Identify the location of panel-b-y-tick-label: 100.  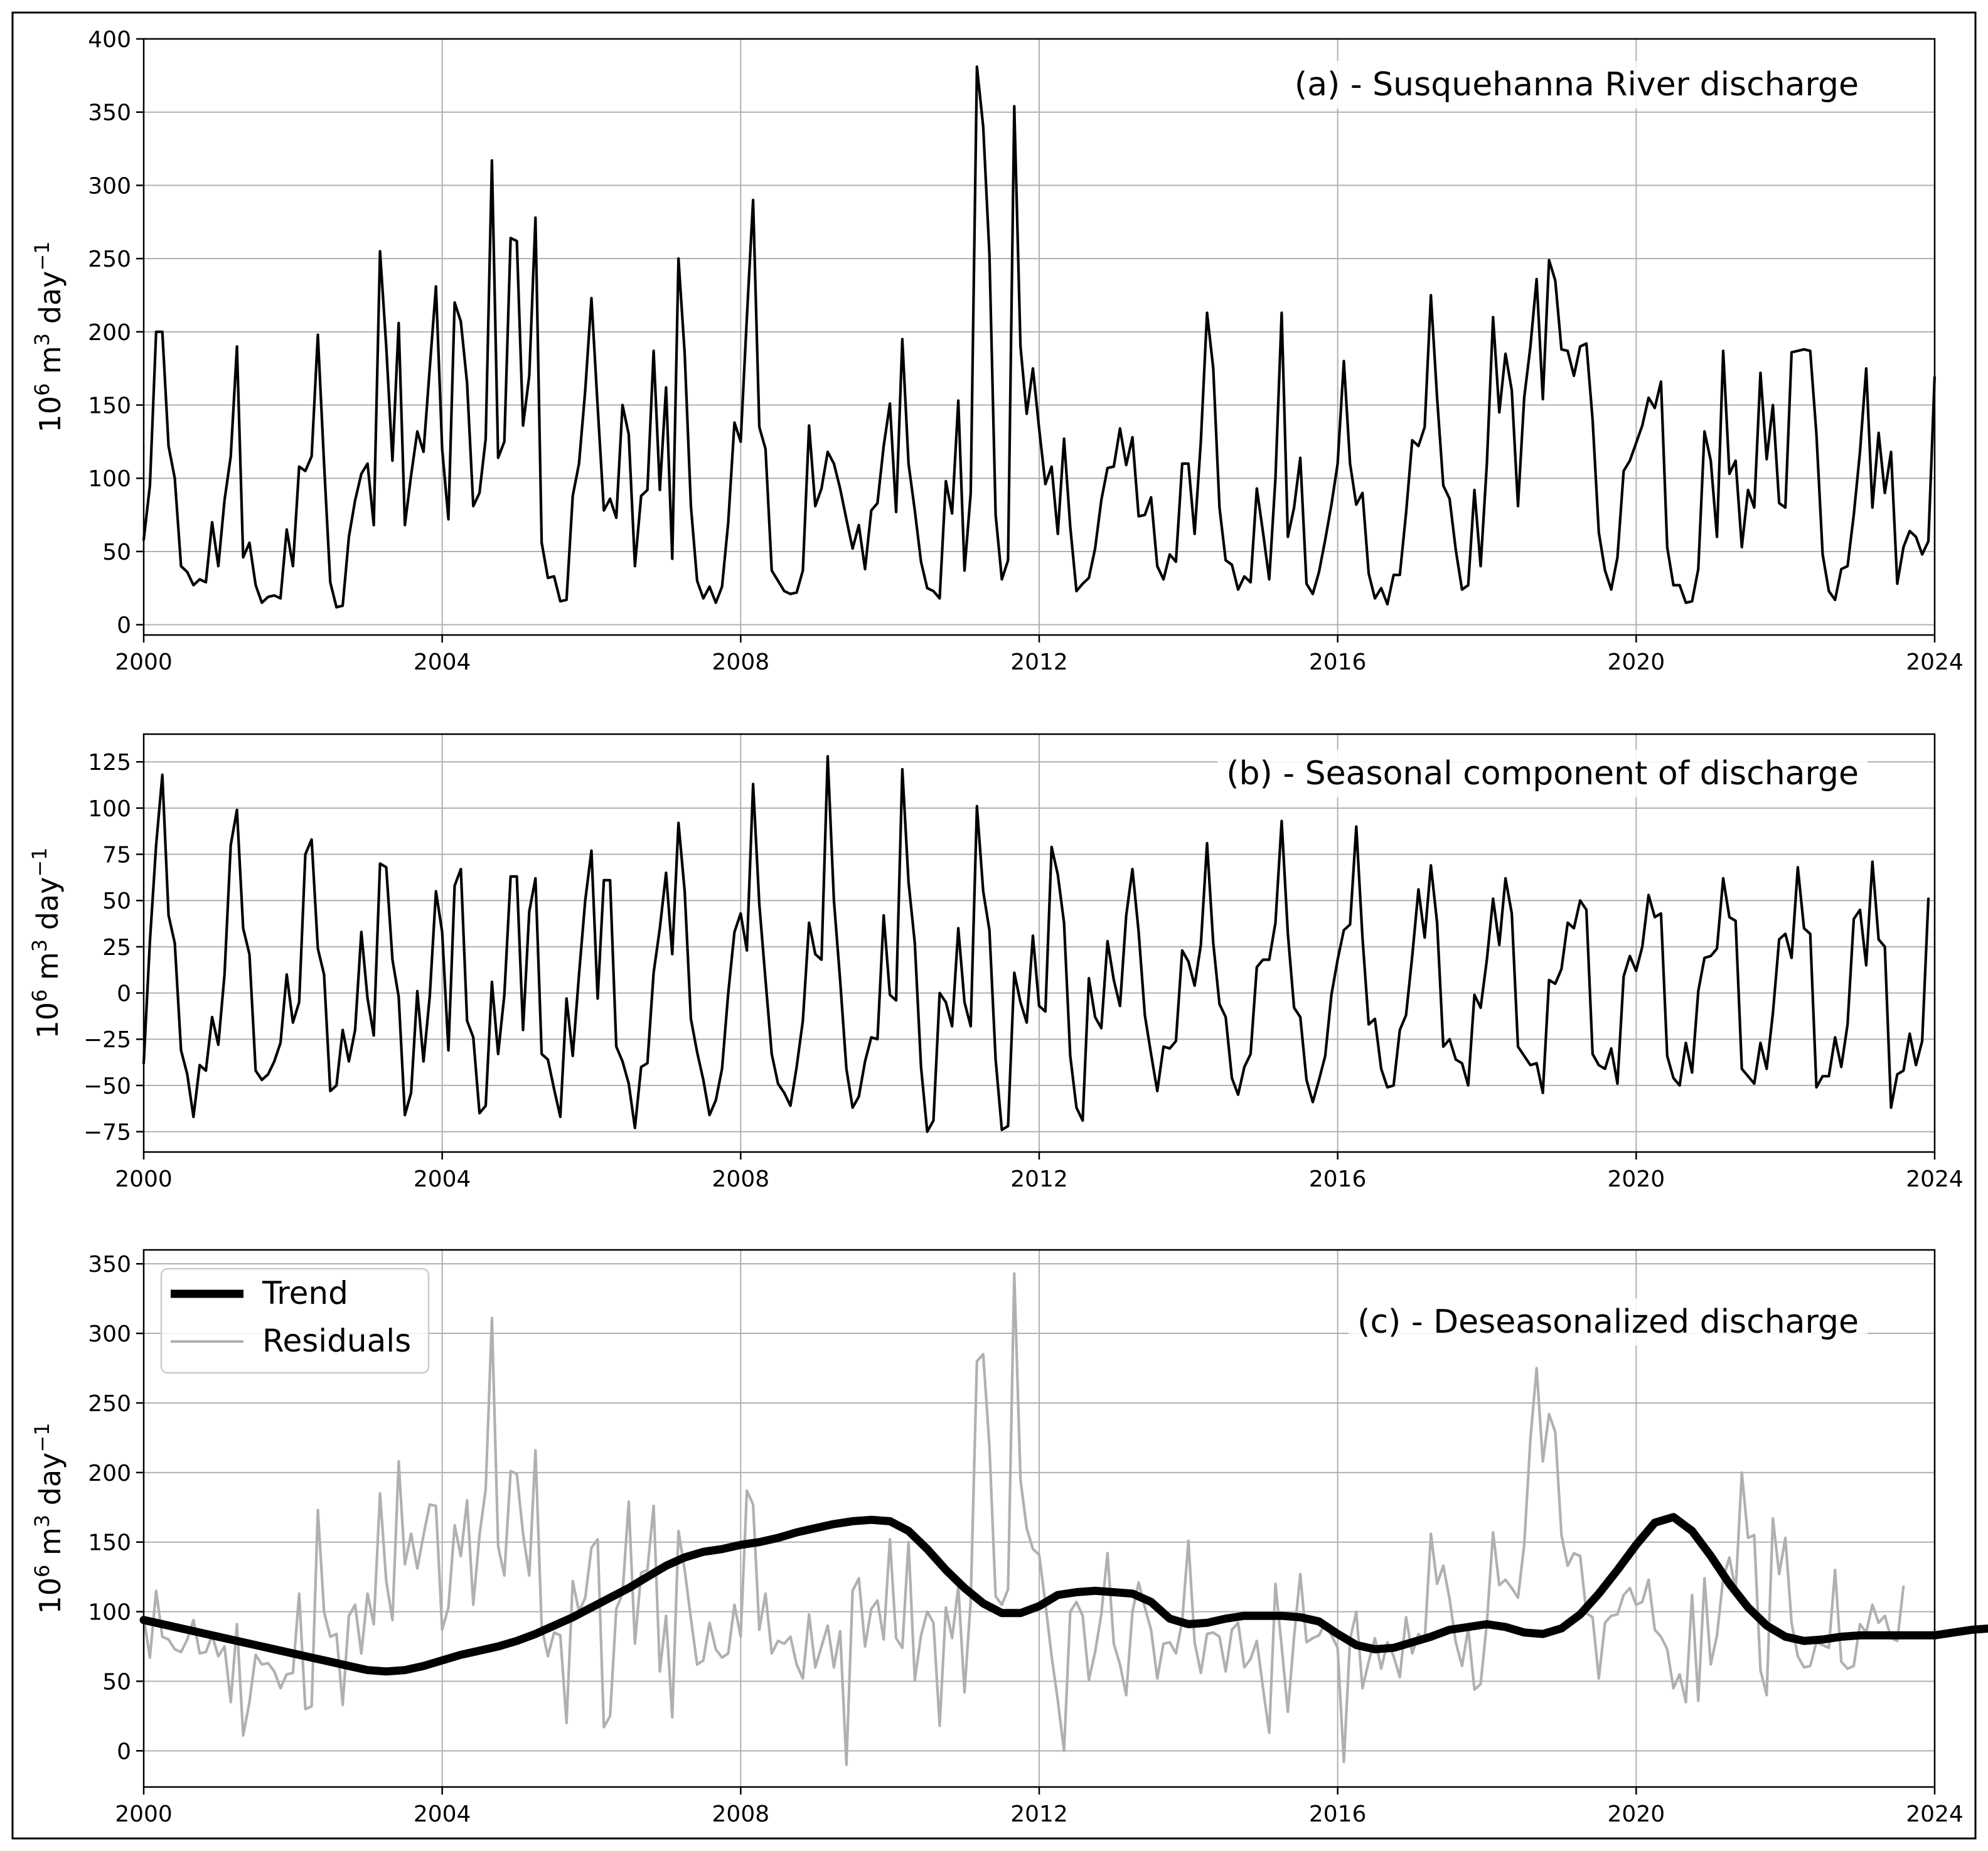
(109, 809).